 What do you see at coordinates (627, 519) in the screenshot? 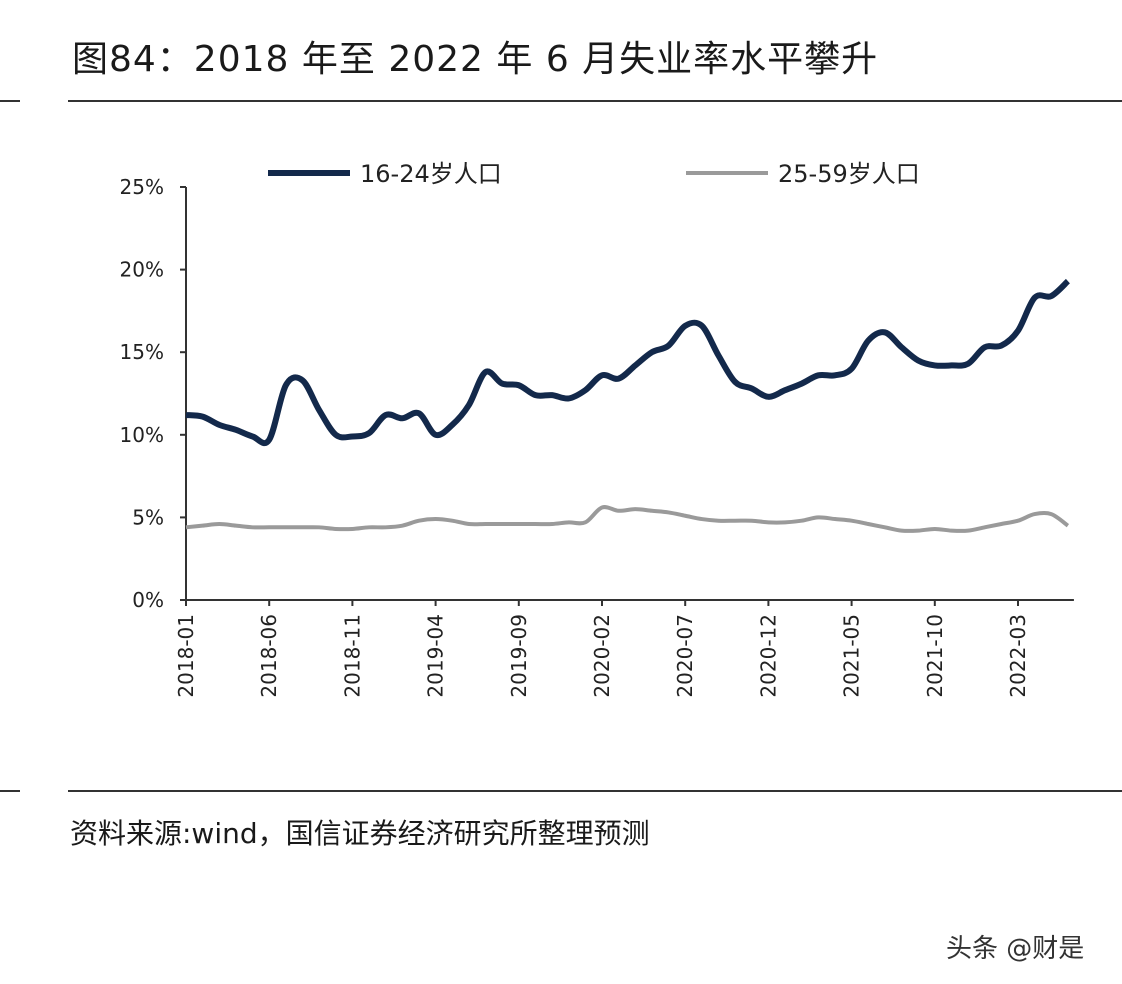
I see `series-25-59-line` at bounding box center [627, 519].